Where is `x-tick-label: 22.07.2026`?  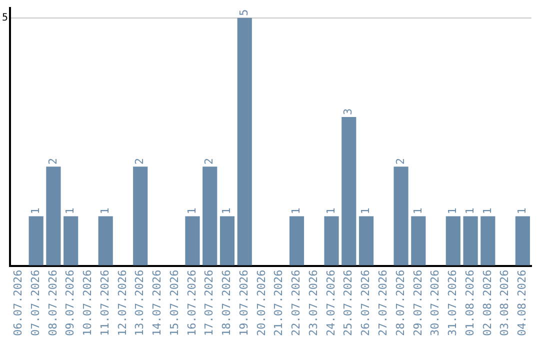 x-tick-label: 22.07.2026 is located at coordinates (296, 303).